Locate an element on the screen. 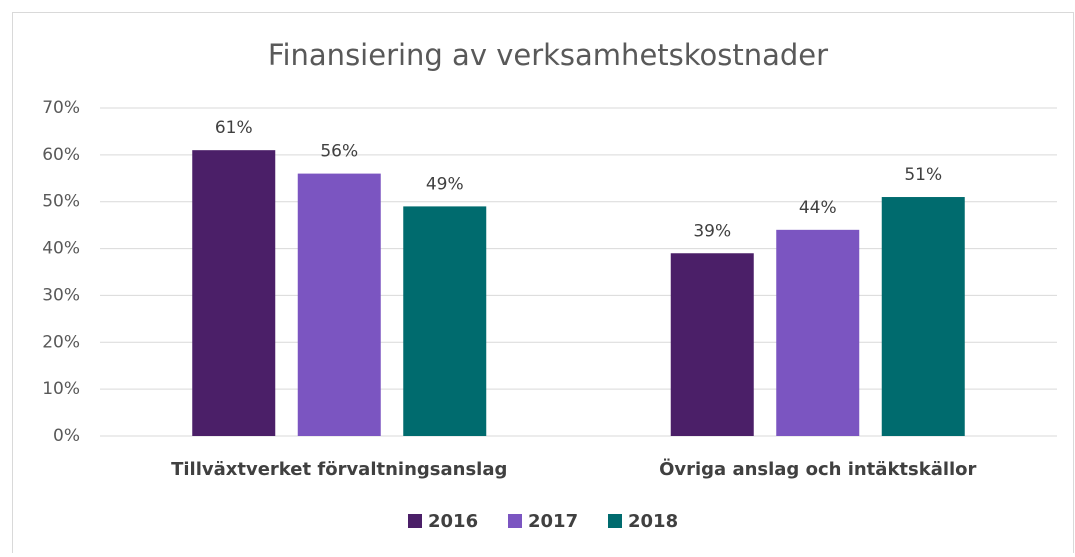 This screenshot has height=557, width=1075. y-tick-label: 50% is located at coordinates (61, 202).